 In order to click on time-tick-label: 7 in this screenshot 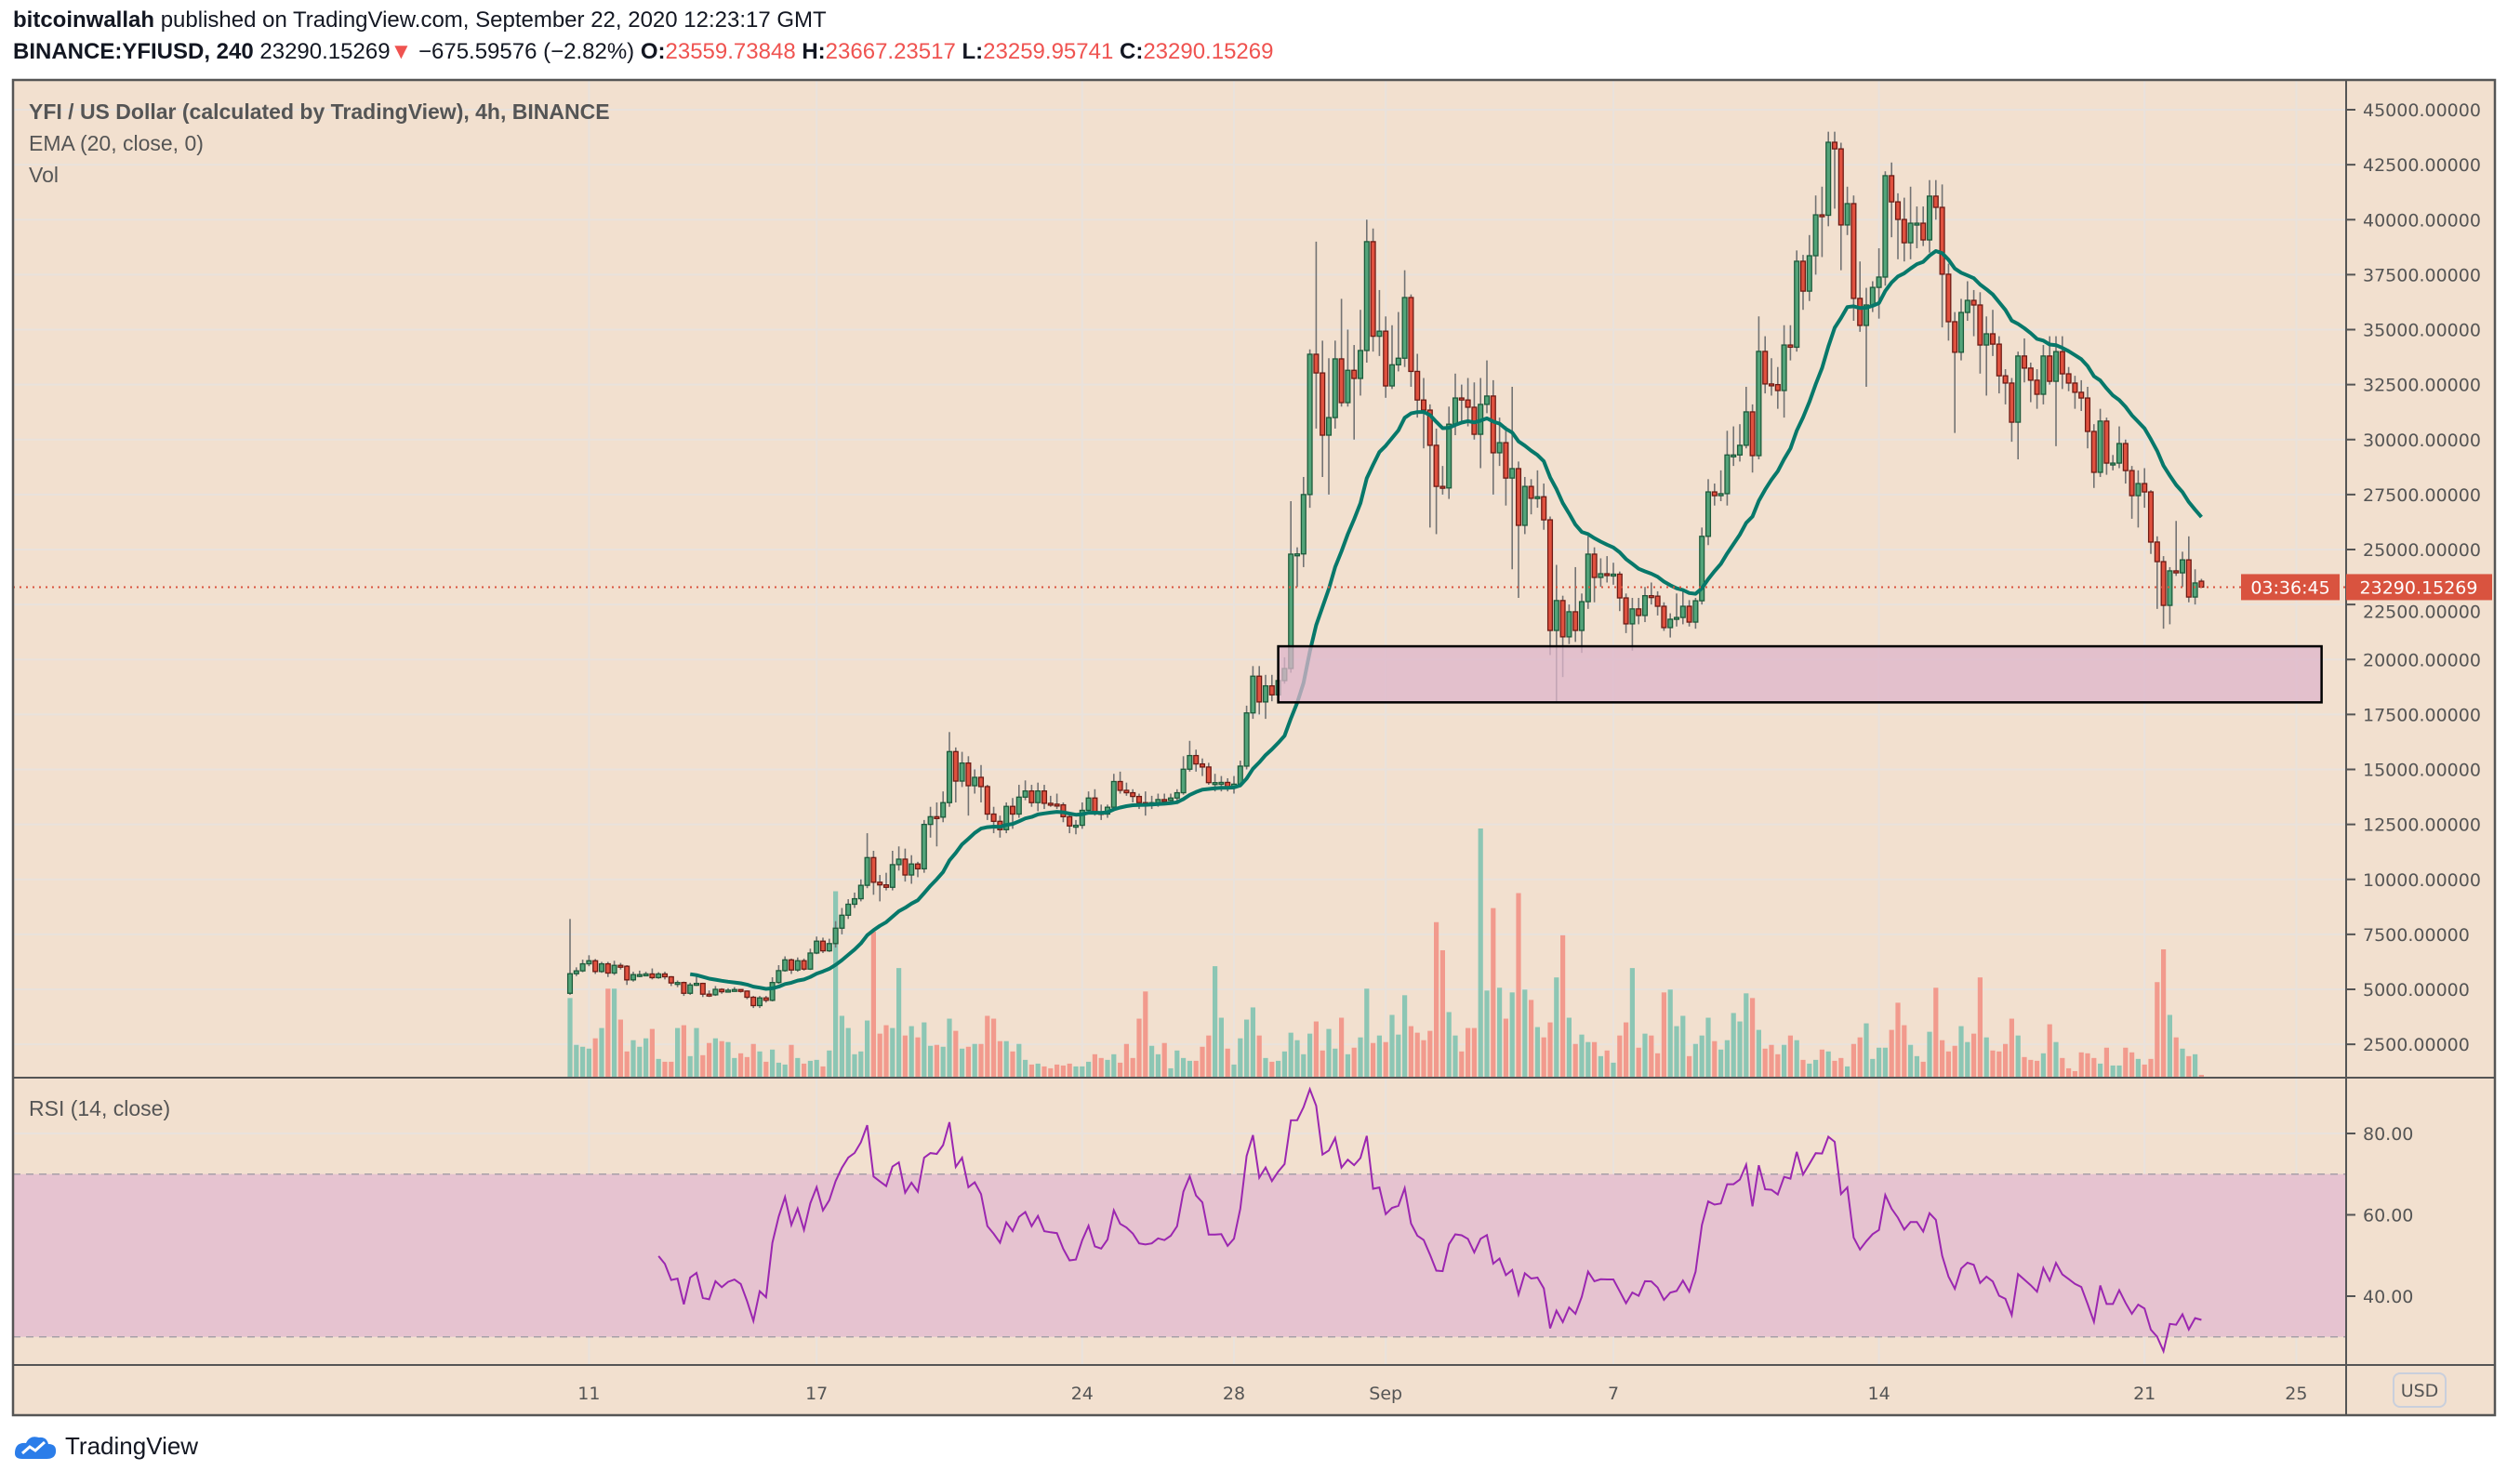, I will do `click(1613, 1394)`.